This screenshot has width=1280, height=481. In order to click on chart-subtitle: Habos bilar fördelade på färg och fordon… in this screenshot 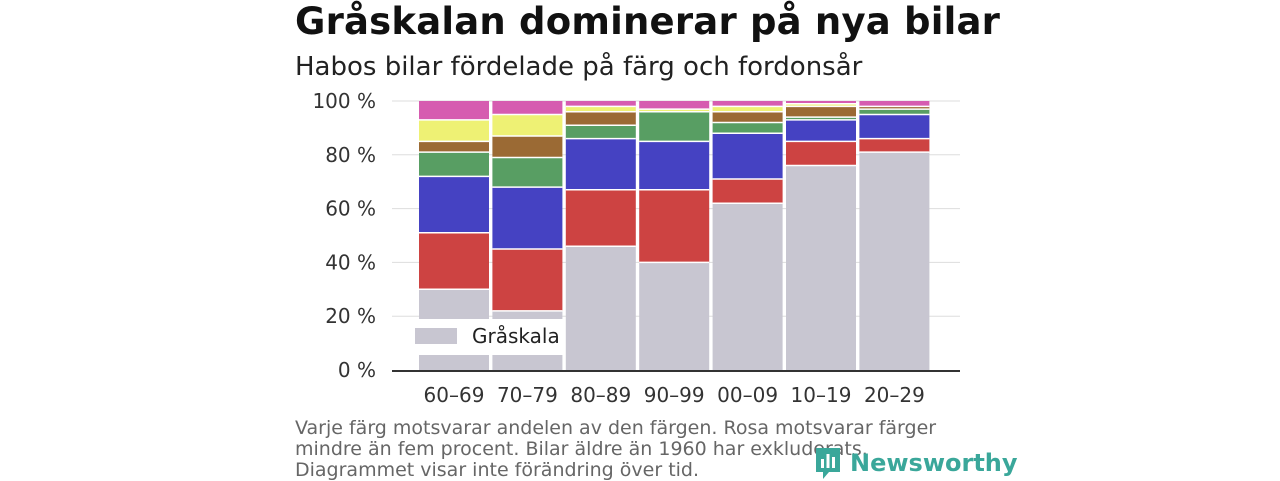, I will do `click(579, 67)`.